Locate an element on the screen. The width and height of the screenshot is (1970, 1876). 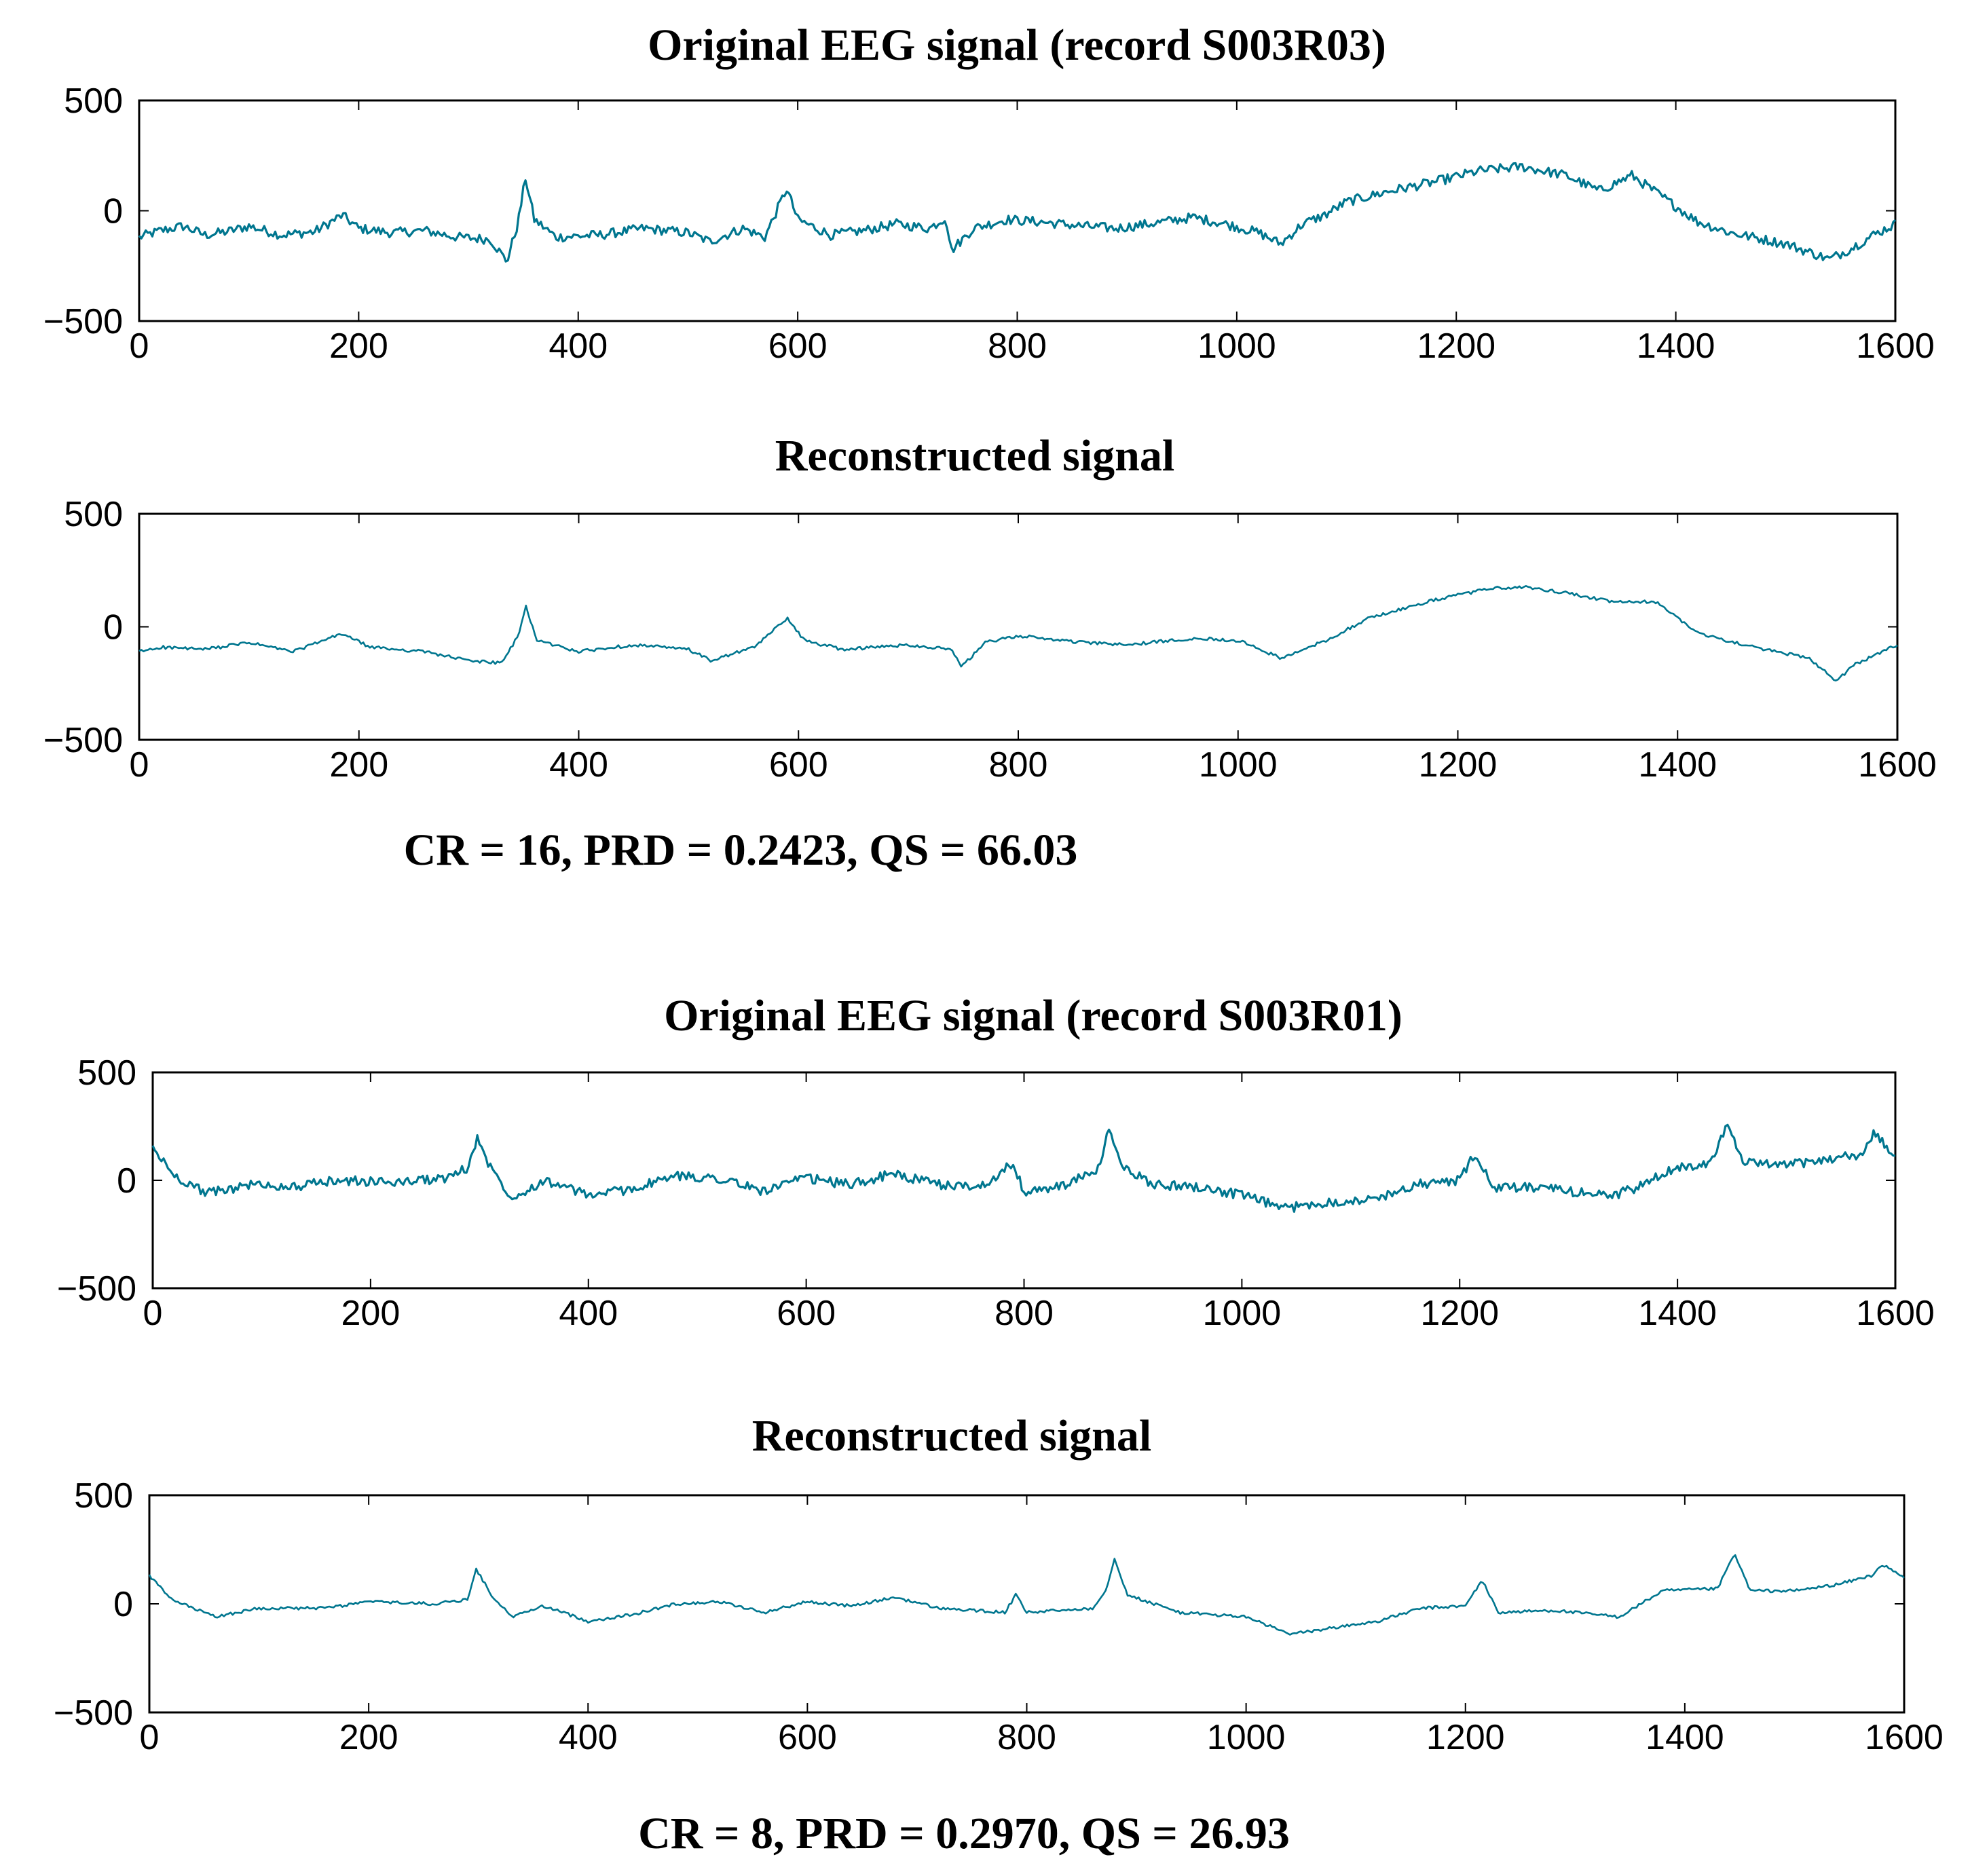
chart-title: Original EEG signal (record S003R01) is located at coordinates (1033, 1015).